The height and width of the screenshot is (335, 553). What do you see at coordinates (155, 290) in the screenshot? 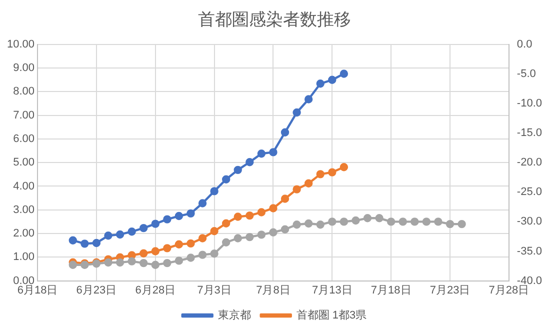
I see `x-tick-label: 6月28日` at bounding box center [155, 290].